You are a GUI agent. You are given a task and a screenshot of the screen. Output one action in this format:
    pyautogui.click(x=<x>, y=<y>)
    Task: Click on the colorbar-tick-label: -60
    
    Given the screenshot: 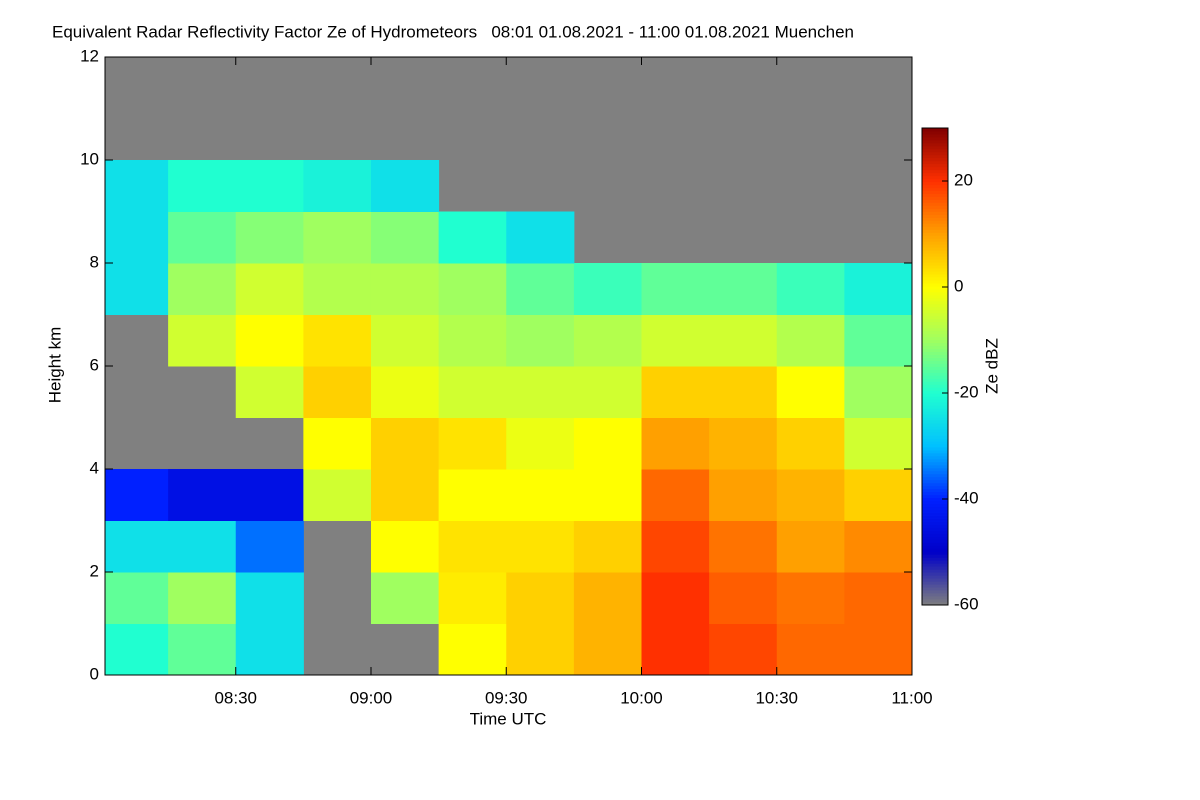 What is the action you would take?
    pyautogui.click(x=966, y=603)
    